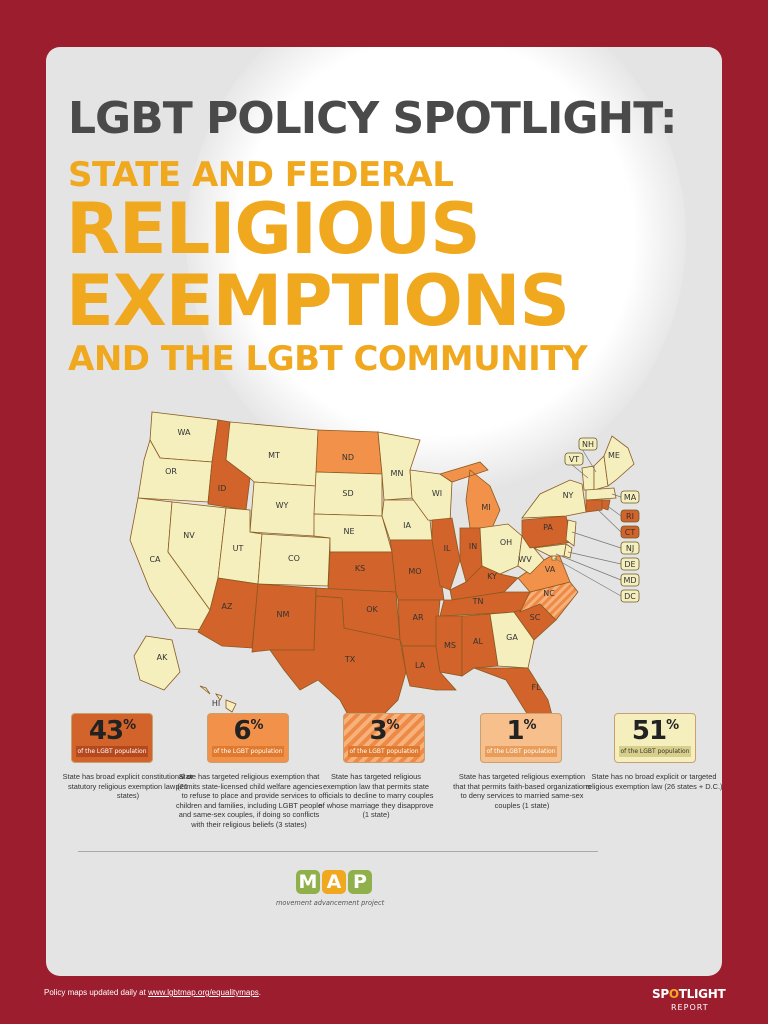 Image resolution: width=768 pixels, height=1024 pixels. I want to click on logo-subtitle: movement advancement project, so click(330, 903).